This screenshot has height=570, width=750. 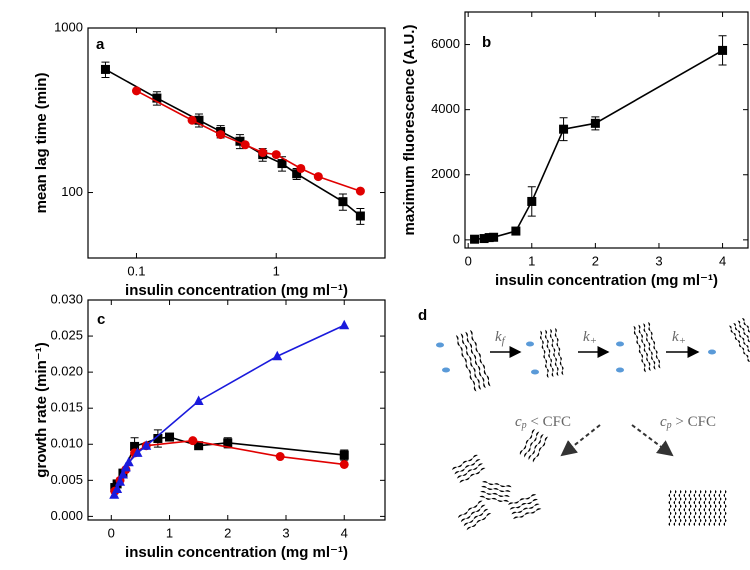 I want to click on rate-label: kf, so click(x=501, y=337).